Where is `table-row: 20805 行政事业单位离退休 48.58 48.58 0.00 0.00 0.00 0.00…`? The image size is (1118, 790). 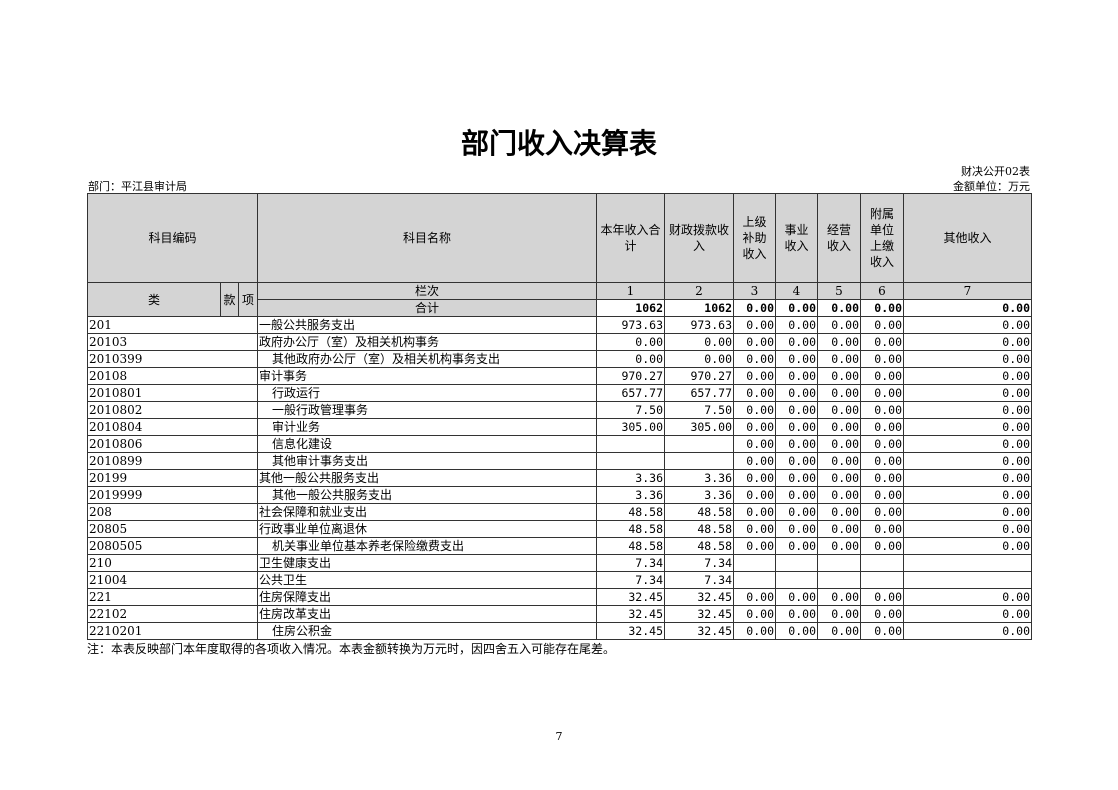 table-row: 20805 行政事业单位离退休 48.58 48.58 0.00 0.00 0.00 0.00… is located at coordinates (559, 529).